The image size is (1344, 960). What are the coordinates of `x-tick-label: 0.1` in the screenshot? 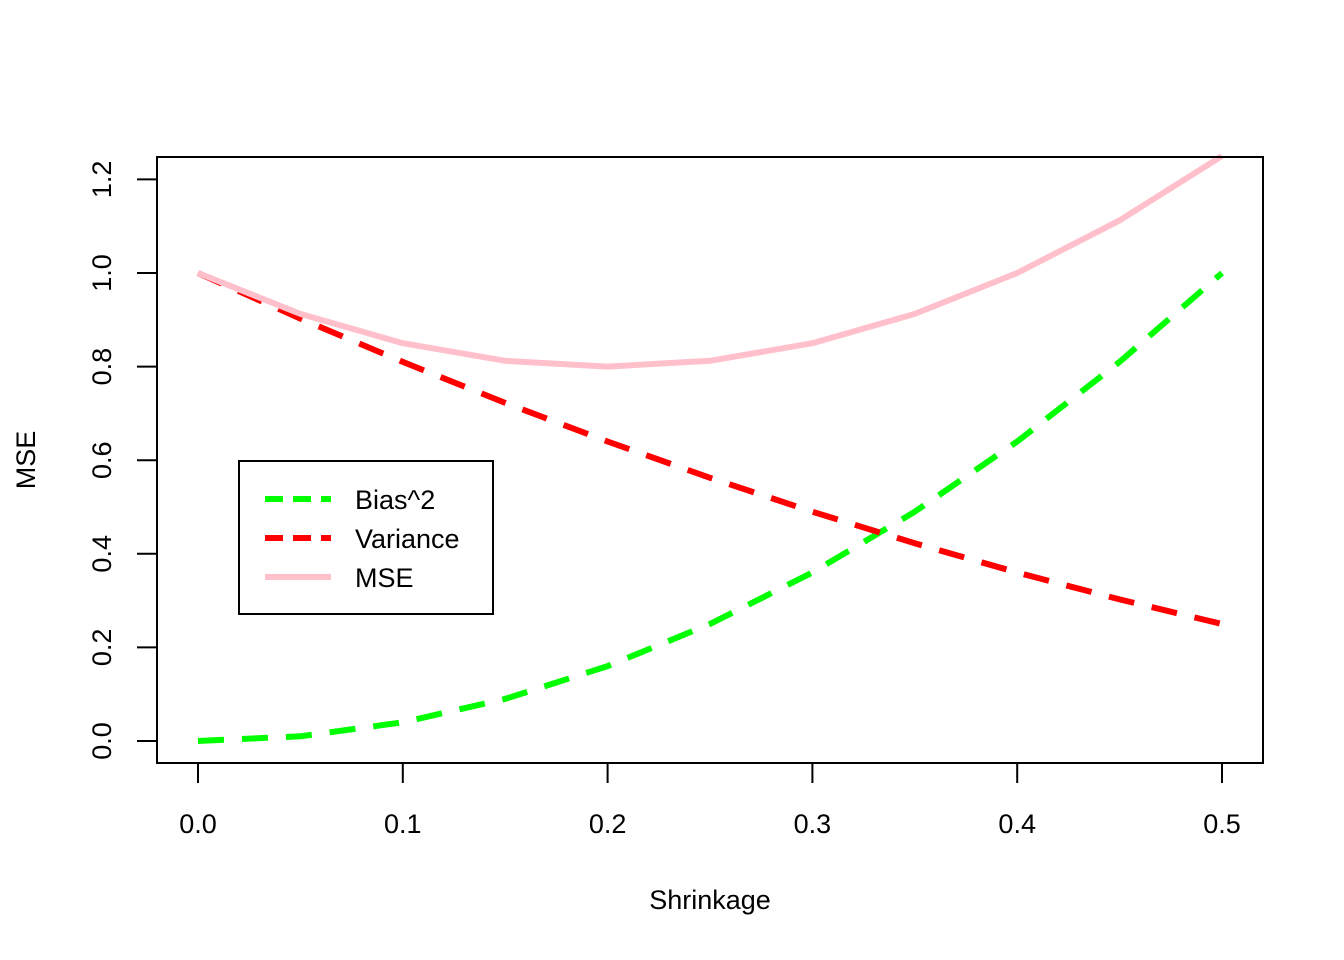 It's located at (403, 824).